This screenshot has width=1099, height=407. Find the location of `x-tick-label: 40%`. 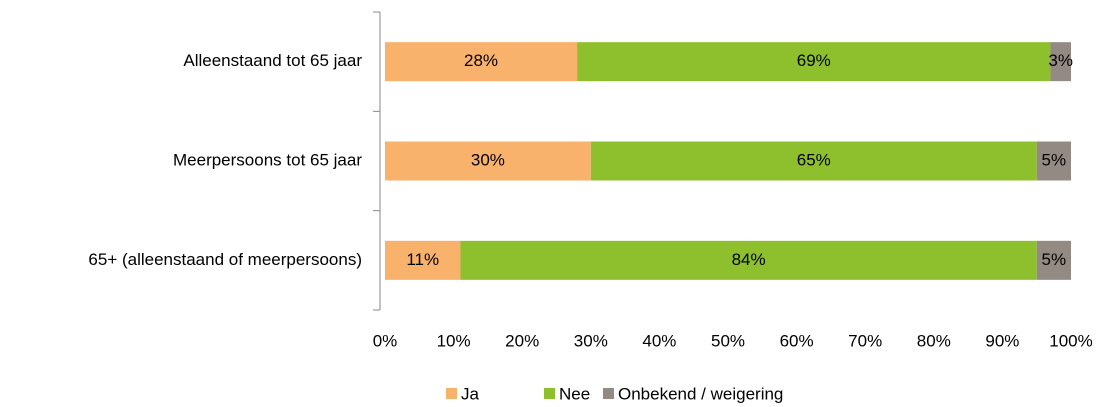

x-tick-label: 40% is located at coordinates (659, 340).